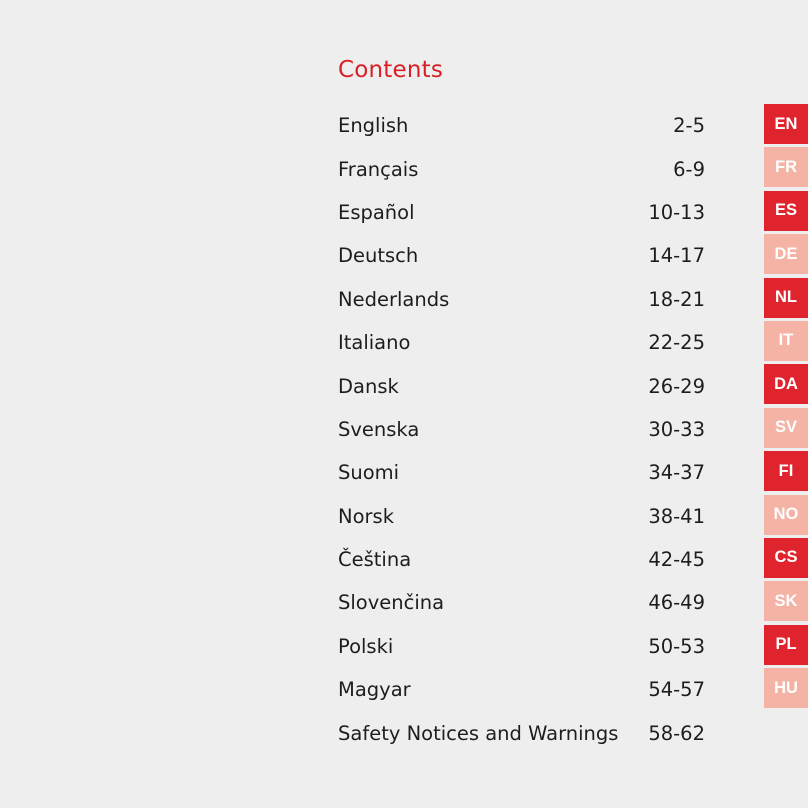 The width and height of the screenshot is (808, 808). What do you see at coordinates (523, 602) in the screenshot?
I see `toc-entry-slovencina: Slovenčina 46-49` at bounding box center [523, 602].